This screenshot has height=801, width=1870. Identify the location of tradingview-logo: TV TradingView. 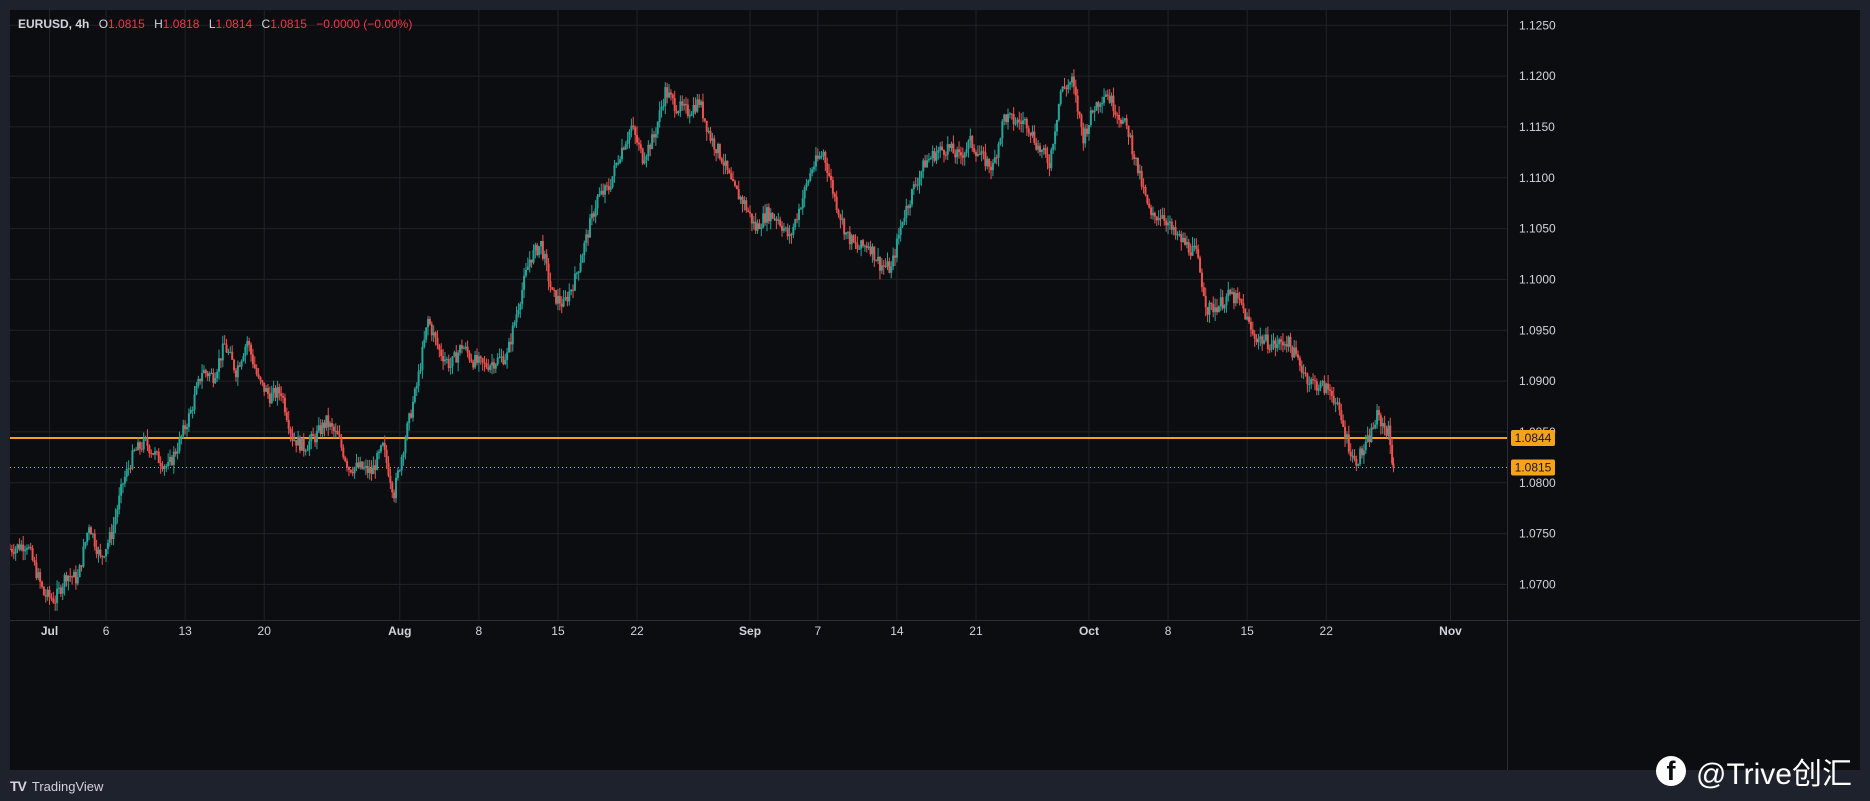
(56, 786).